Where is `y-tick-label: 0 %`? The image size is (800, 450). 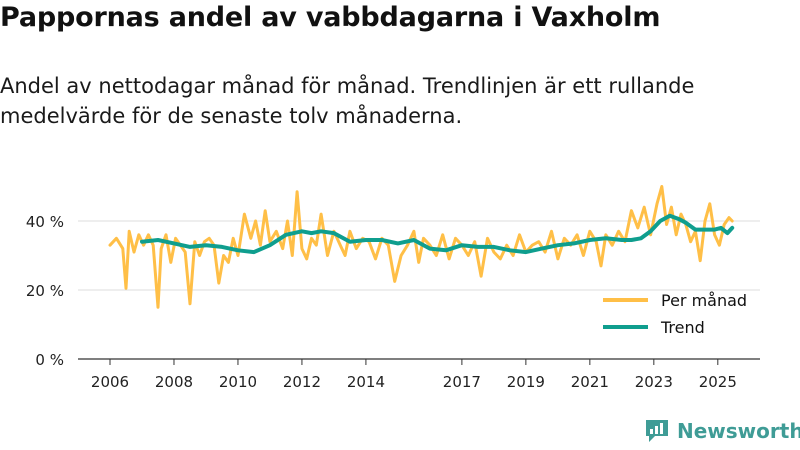 y-tick-label: 0 % is located at coordinates (49, 360).